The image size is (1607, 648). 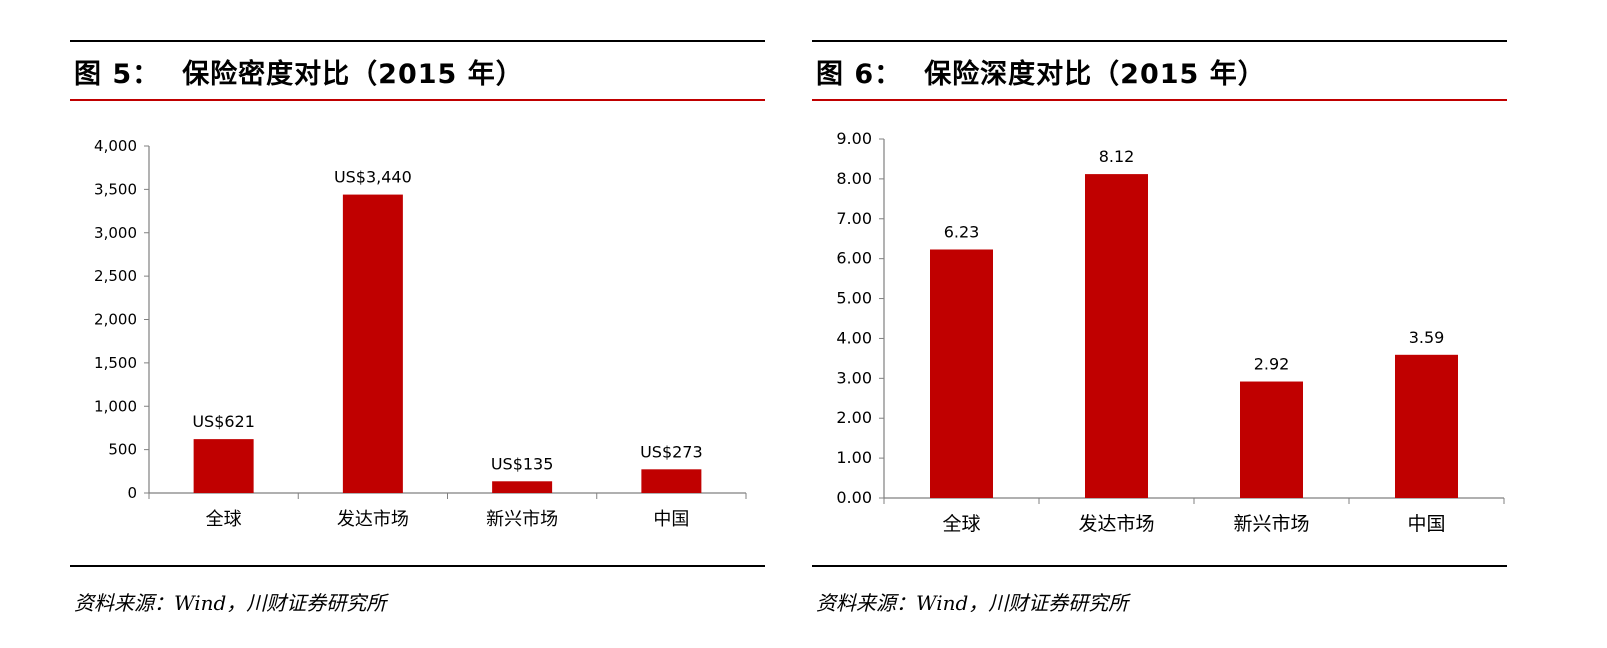 I want to click on y-tick-label: 8.00, so click(x=854, y=178).